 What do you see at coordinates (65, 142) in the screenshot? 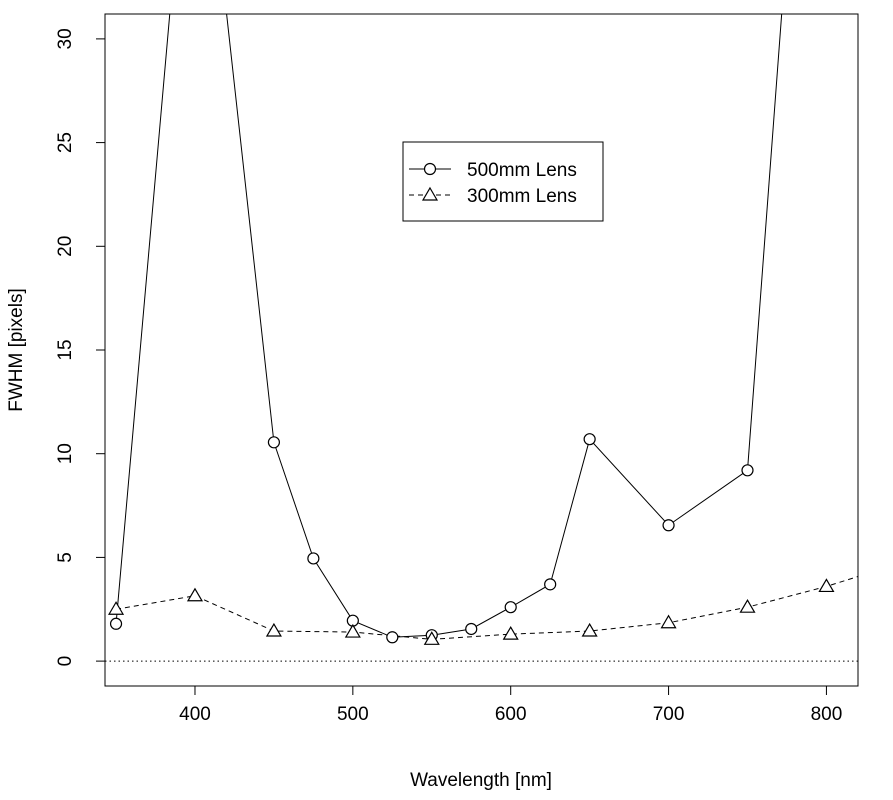
I see `y-tick-label: 25` at bounding box center [65, 142].